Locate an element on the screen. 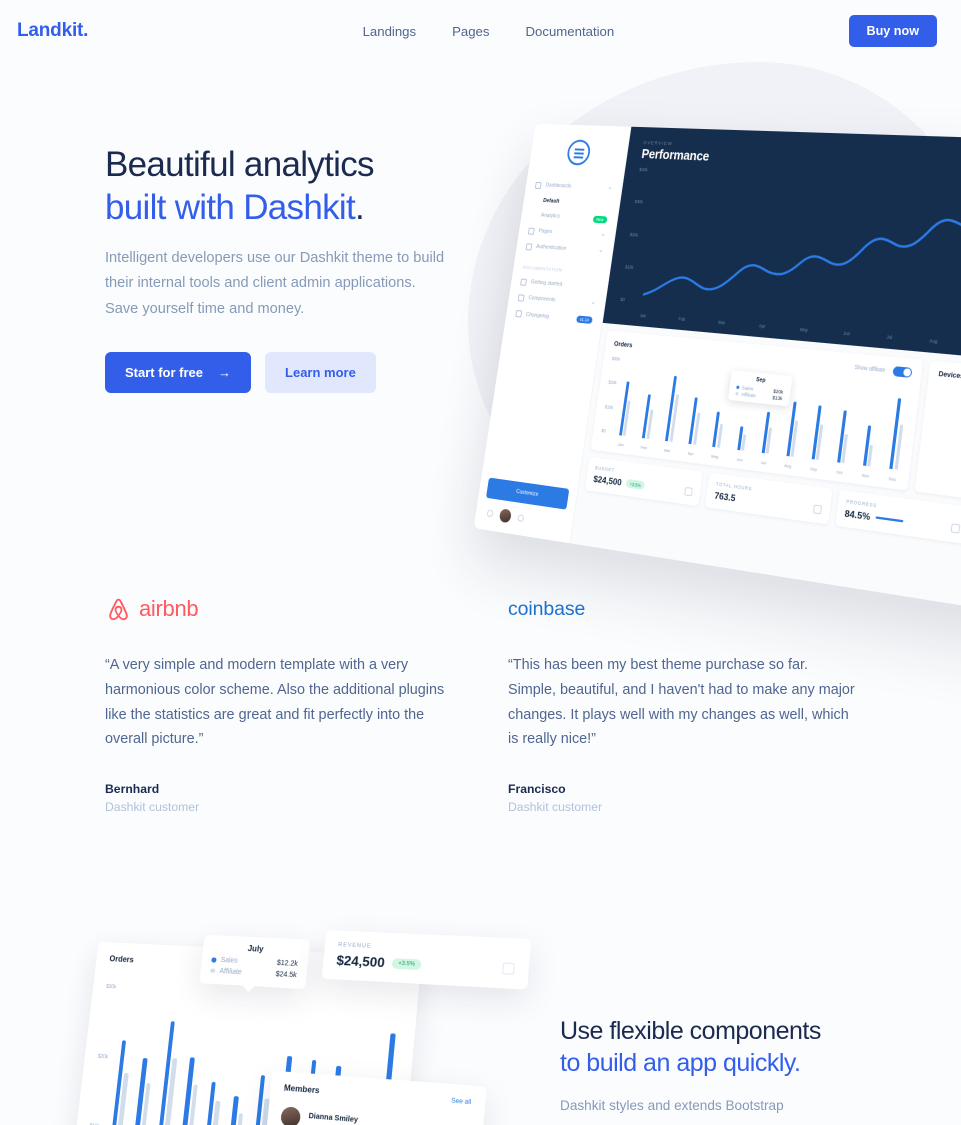 Image resolution: width=961 pixels, height=1125 pixels. avatar is located at coordinates (505, 516).